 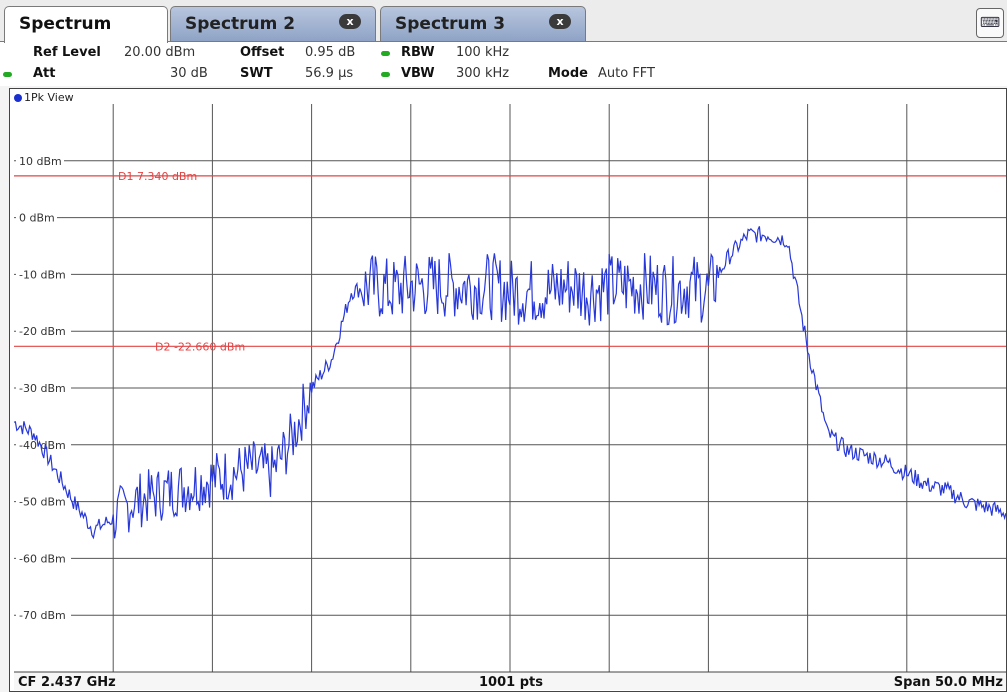 What do you see at coordinates (240, 24) in the screenshot?
I see `tab-label: Spectrum 2` at bounding box center [240, 24].